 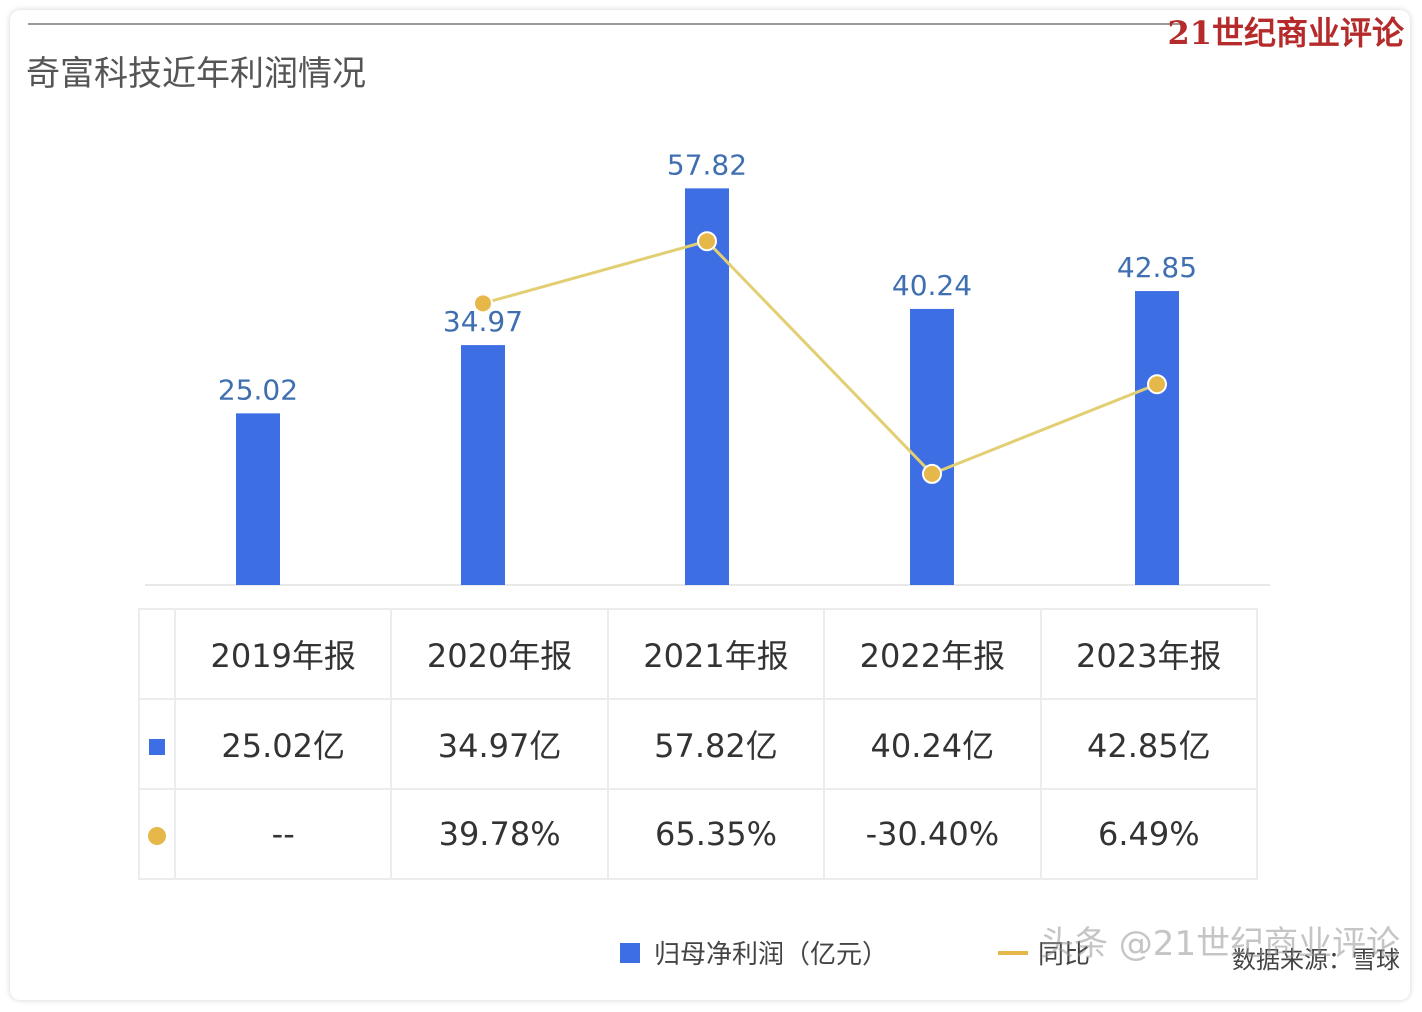 What do you see at coordinates (157, 654) in the screenshot?
I see `table-corner-cell` at bounding box center [157, 654].